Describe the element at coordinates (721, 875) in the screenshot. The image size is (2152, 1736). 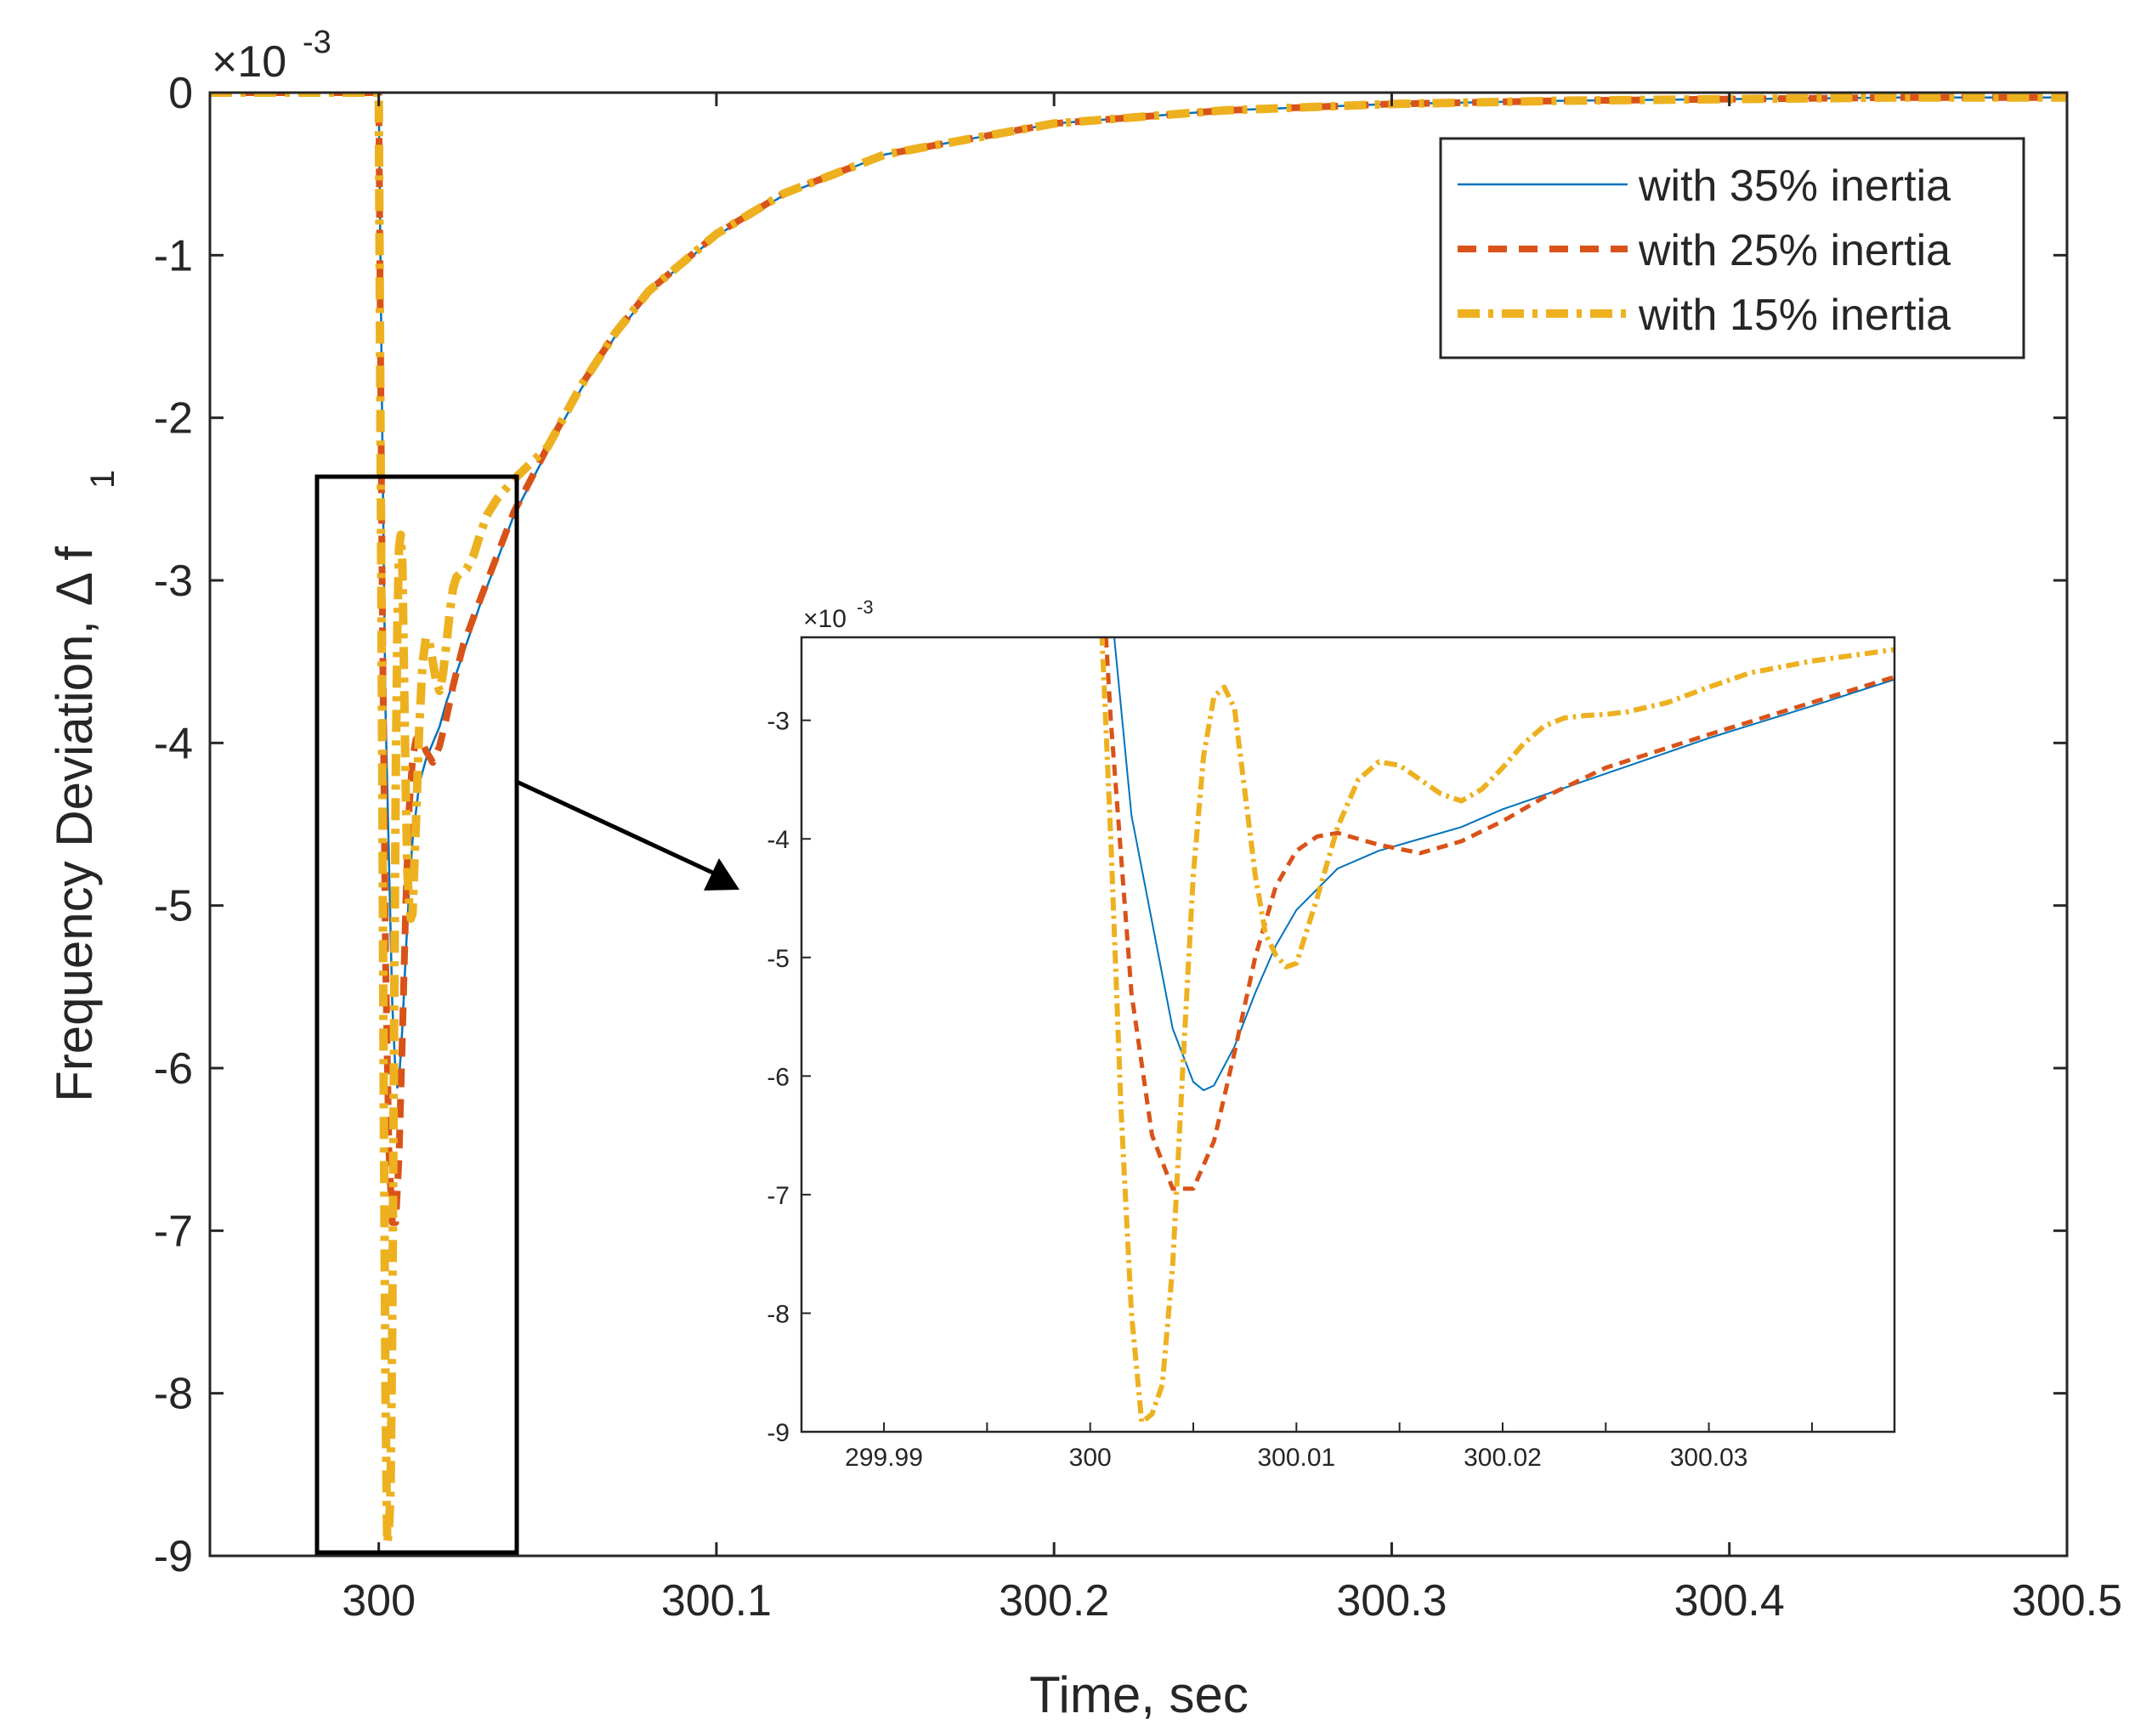
I see `zoom-arrow-head-icon` at that location.